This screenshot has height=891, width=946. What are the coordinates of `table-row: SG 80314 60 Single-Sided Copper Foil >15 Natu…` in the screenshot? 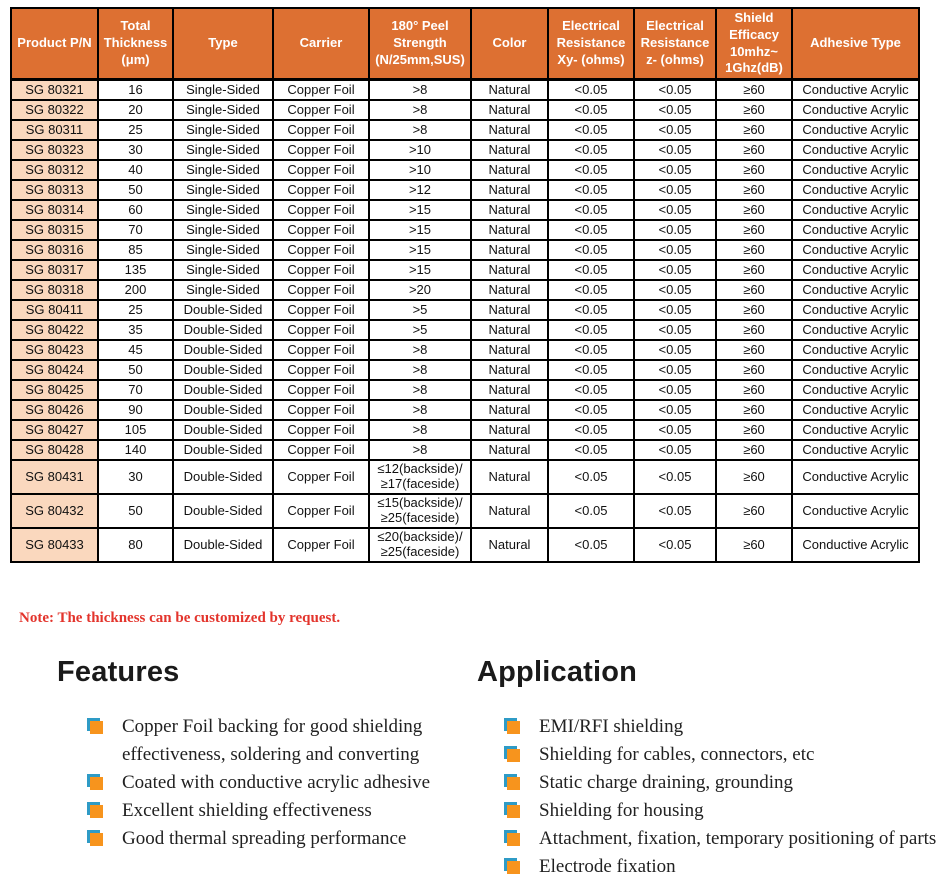 It's located at (465, 210).